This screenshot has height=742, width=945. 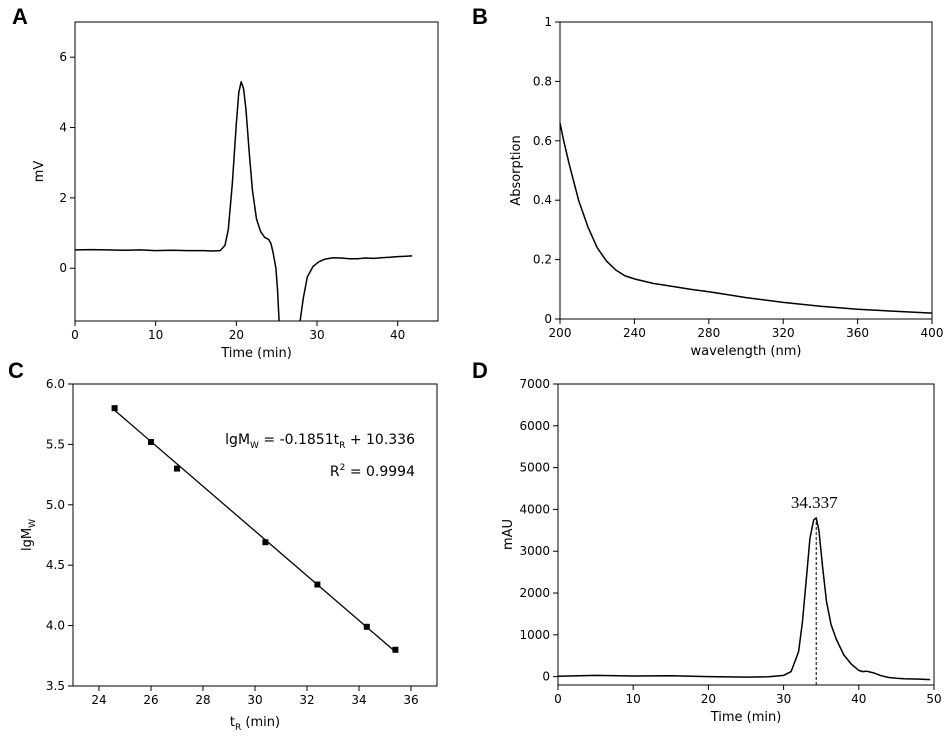 I want to click on peak-label: 34.337, so click(x=814, y=502).